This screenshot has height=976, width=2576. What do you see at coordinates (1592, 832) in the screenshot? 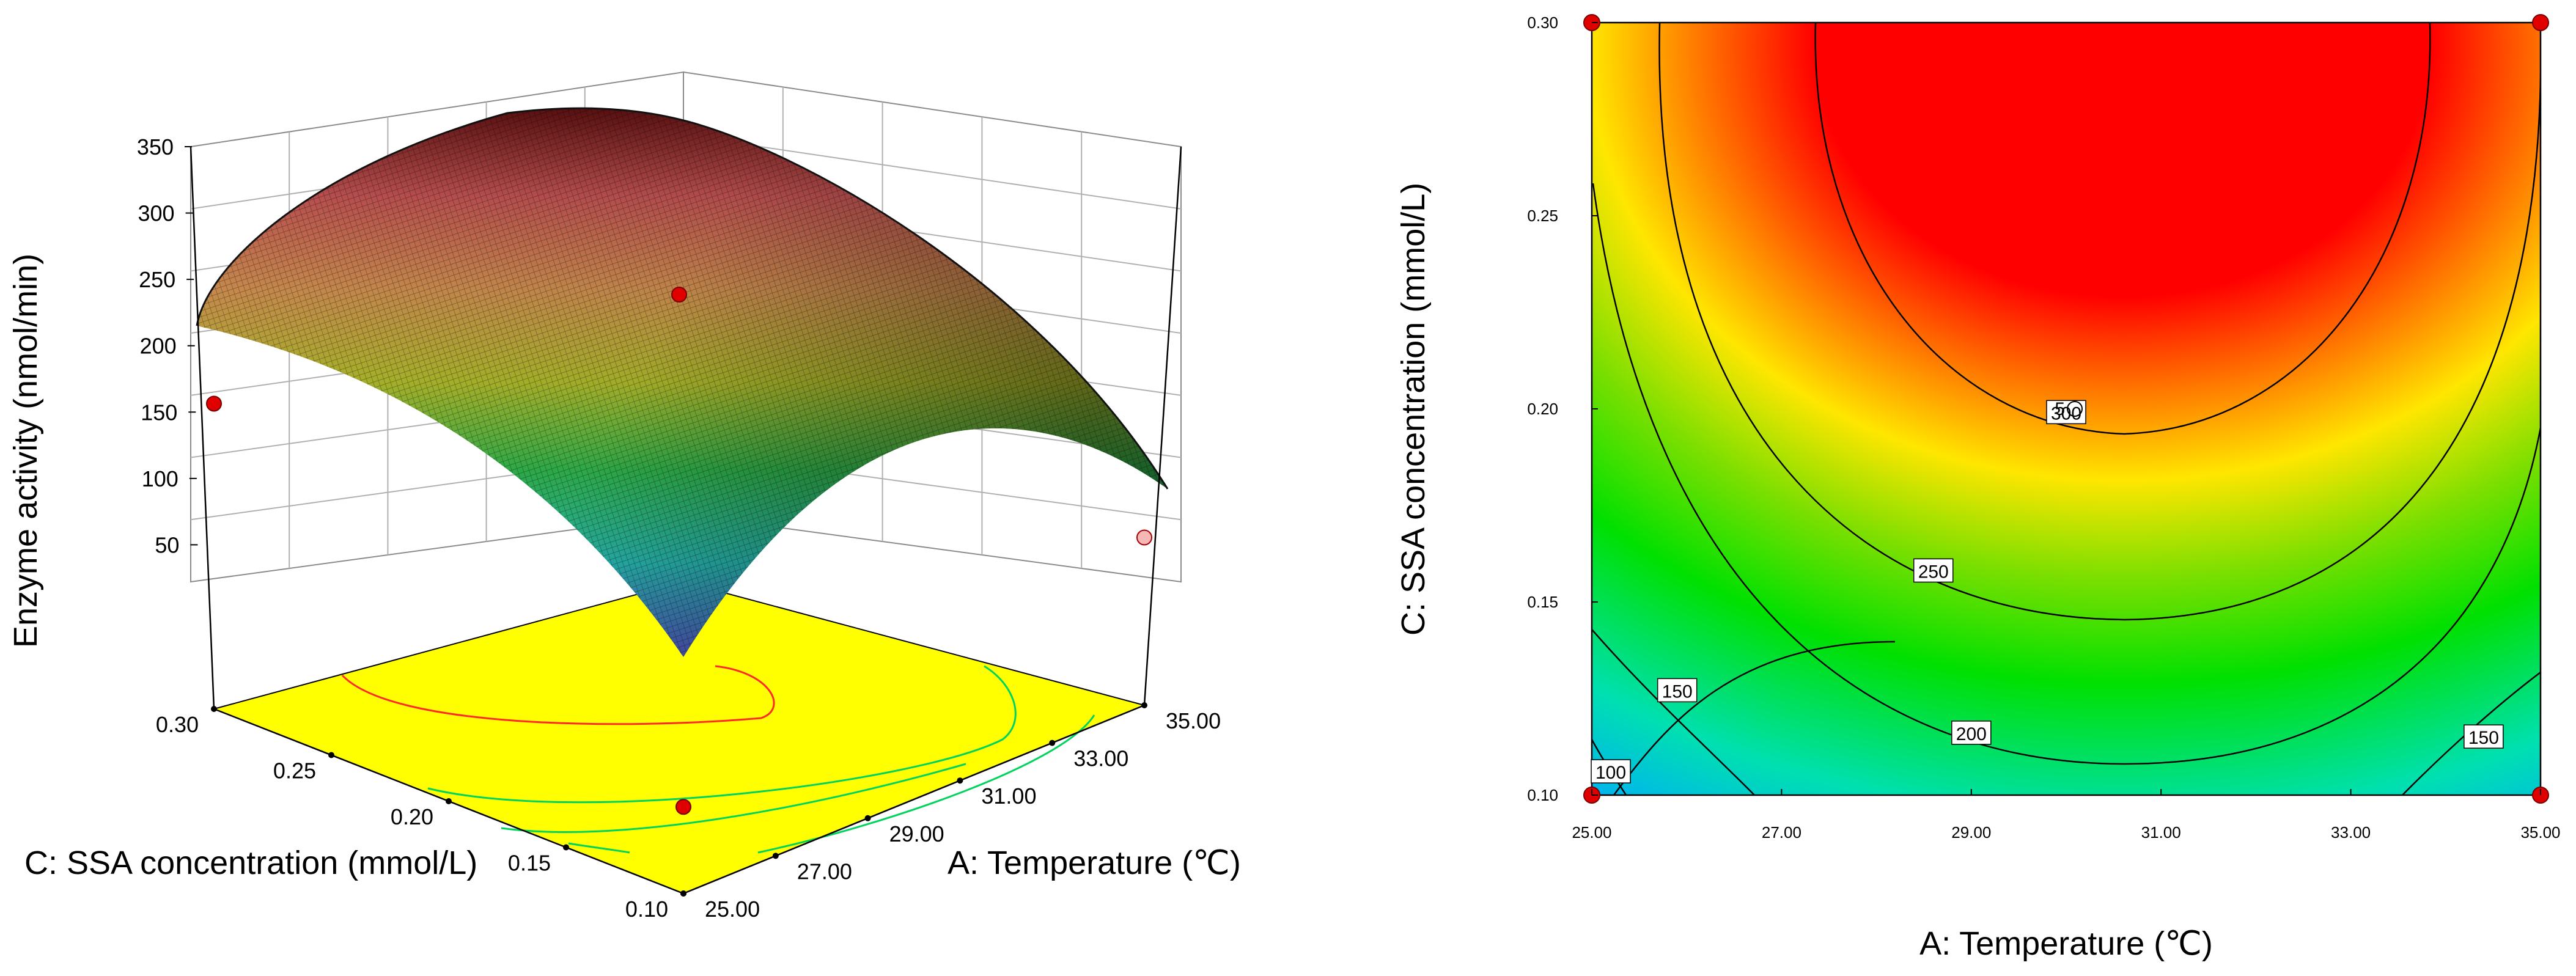
I see `contour-x-tick-label: 25.00` at bounding box center [1592, 832].